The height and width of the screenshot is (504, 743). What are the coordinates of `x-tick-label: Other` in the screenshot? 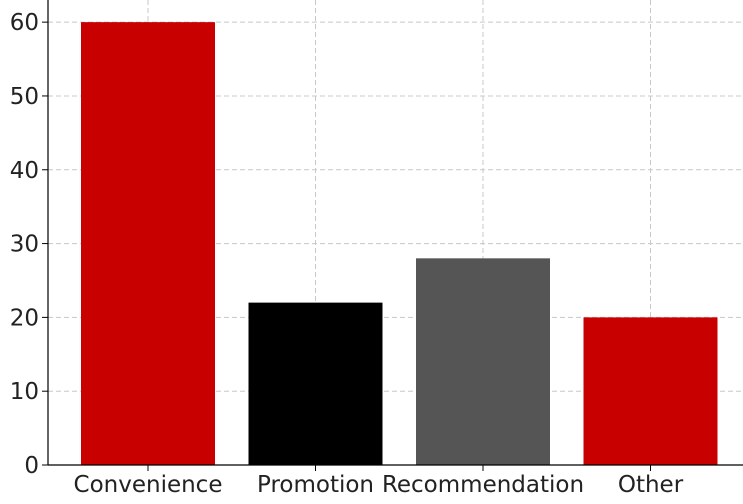 It's located at (651, 485).